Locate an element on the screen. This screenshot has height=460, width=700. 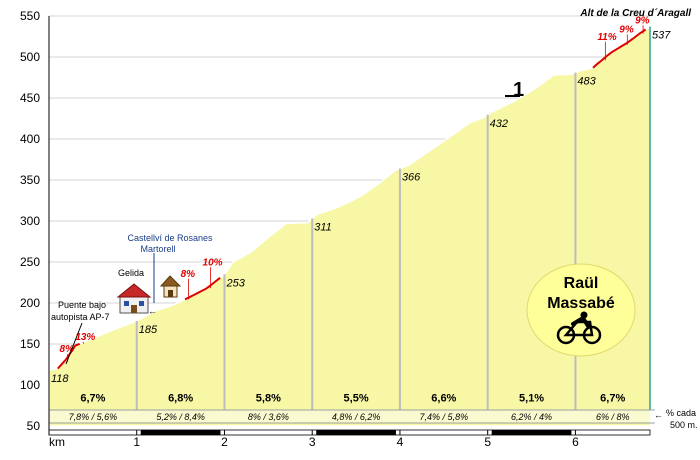
bridge-label-2: autopista AP-7 is located at coordinates (80, 317).